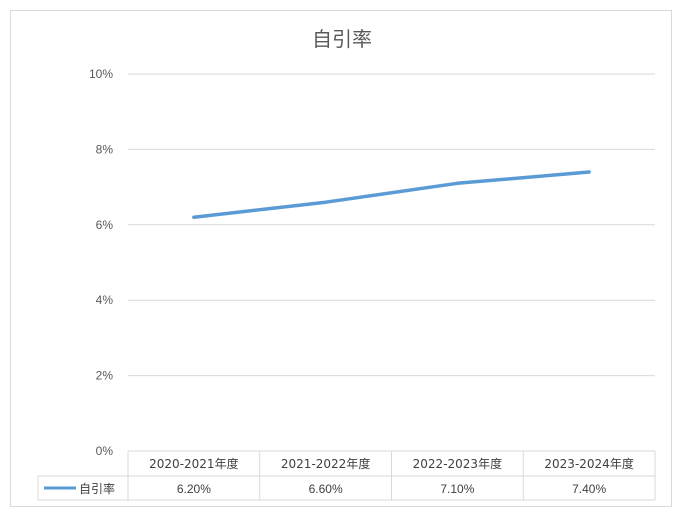  I want to click on chart-title: 自引率, so click(342, 39).